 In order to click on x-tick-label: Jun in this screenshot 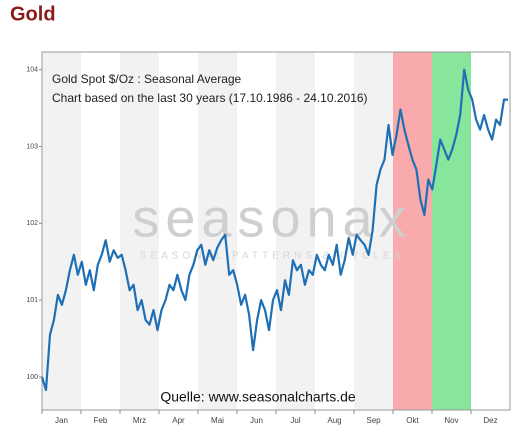, I will do `click(256, 420)`.